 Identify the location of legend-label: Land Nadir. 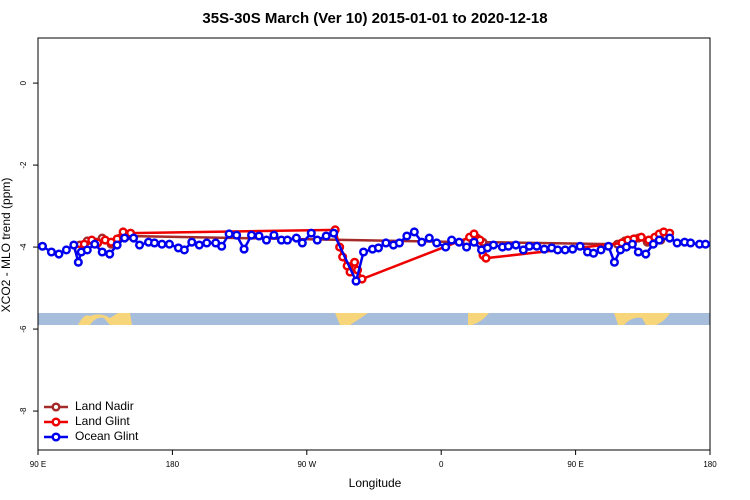
(104, 406).